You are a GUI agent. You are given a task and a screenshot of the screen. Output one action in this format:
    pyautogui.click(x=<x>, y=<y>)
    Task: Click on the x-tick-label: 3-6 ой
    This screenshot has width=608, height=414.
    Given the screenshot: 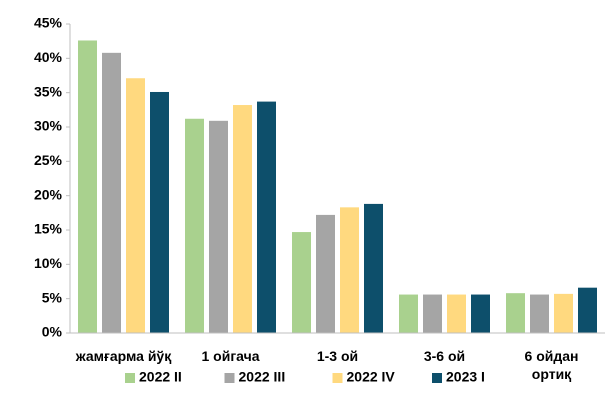 What is the action you would take?
    pyautogui.click(x=444, y=356)
    